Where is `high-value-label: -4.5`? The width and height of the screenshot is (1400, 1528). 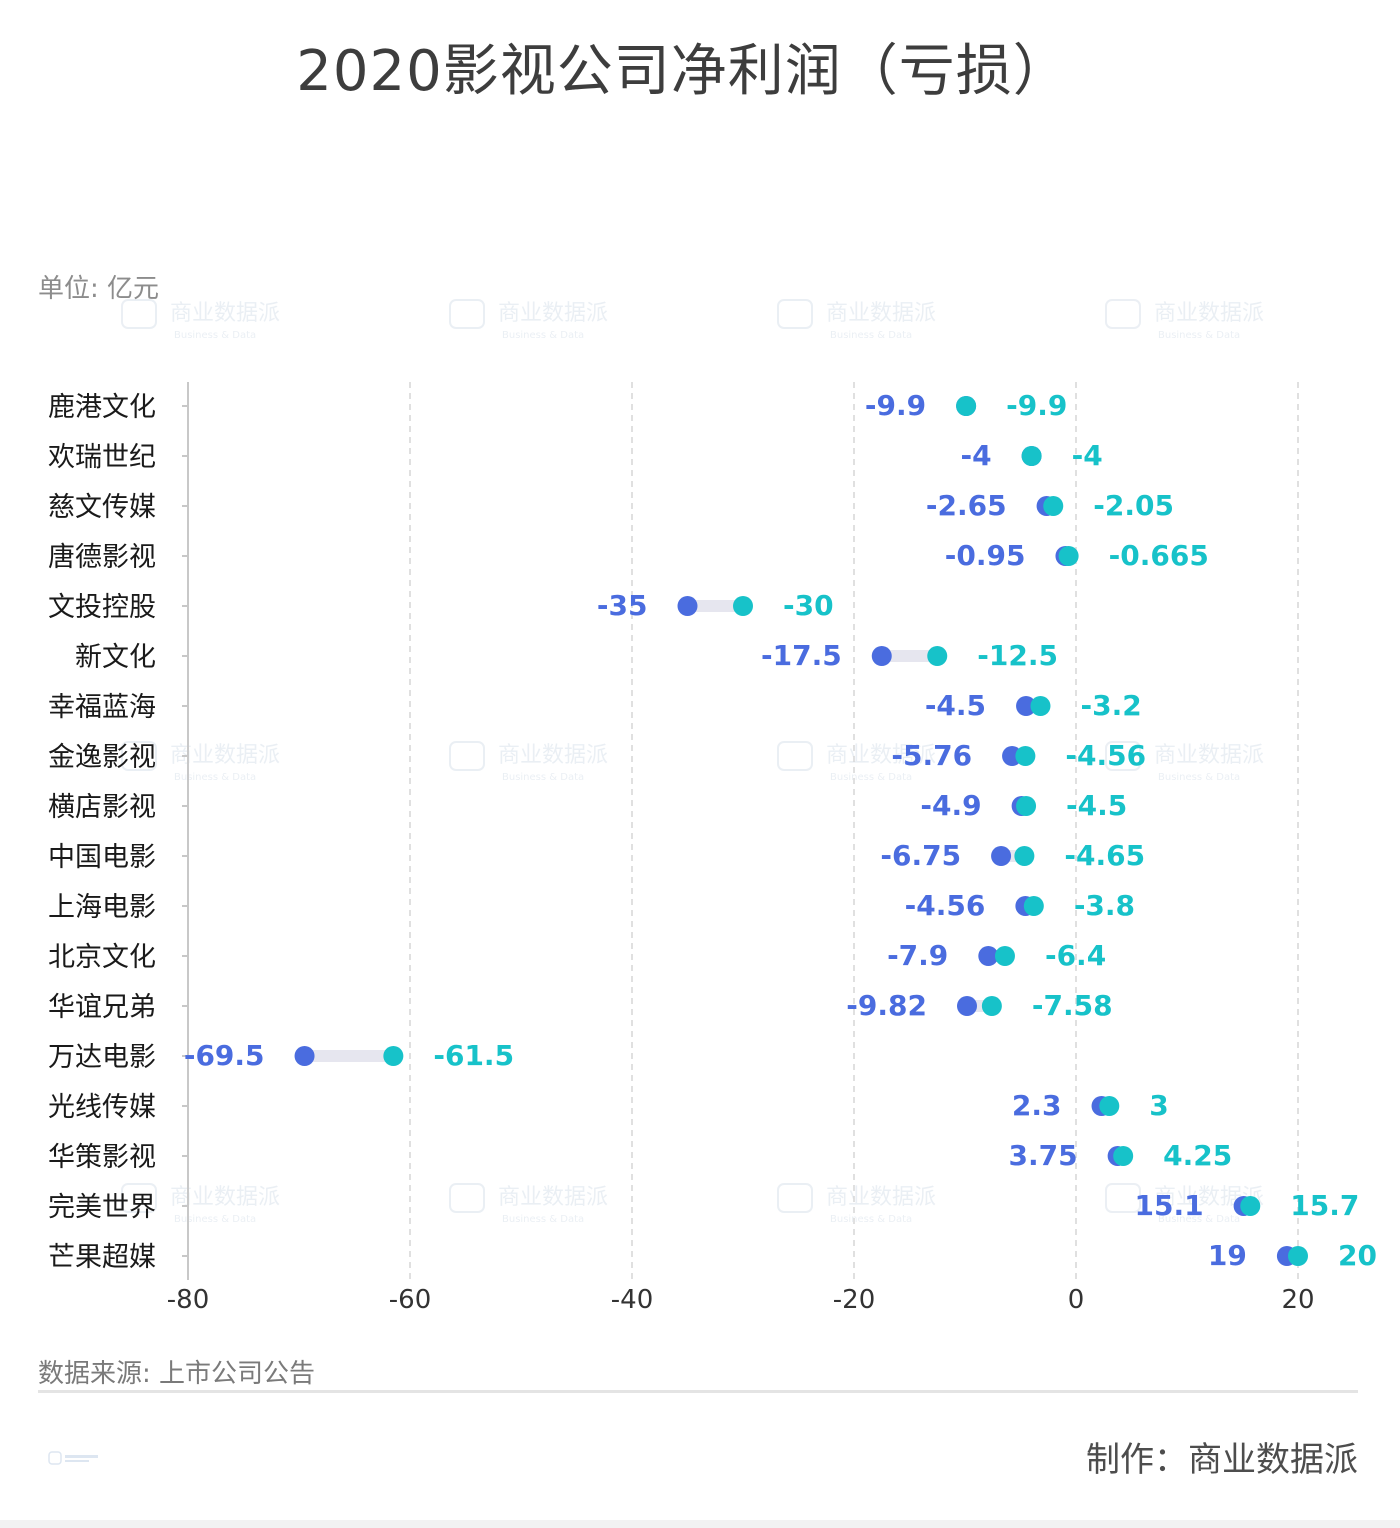
high-value-label: -4.5 is located at coordinates (1096, 805).